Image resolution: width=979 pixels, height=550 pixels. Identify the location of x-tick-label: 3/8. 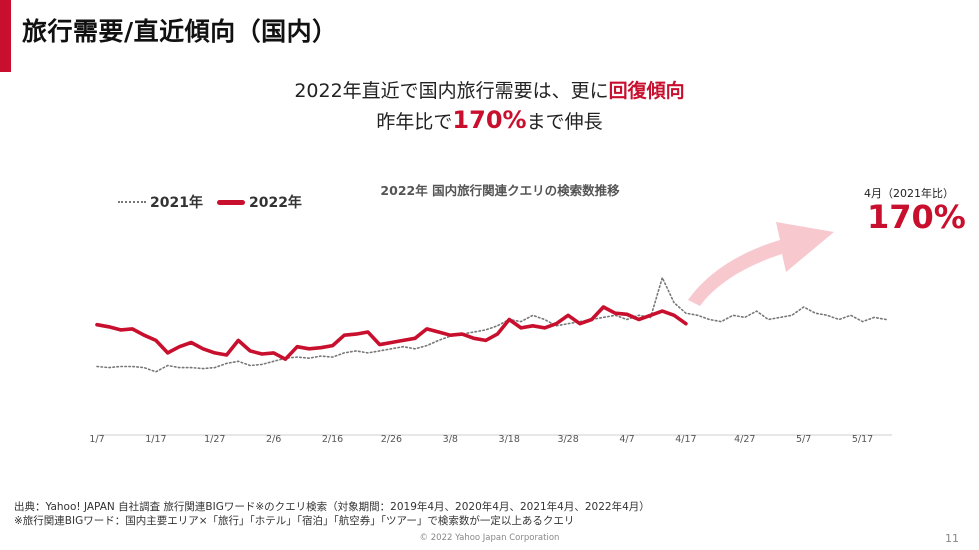
(450, 439).